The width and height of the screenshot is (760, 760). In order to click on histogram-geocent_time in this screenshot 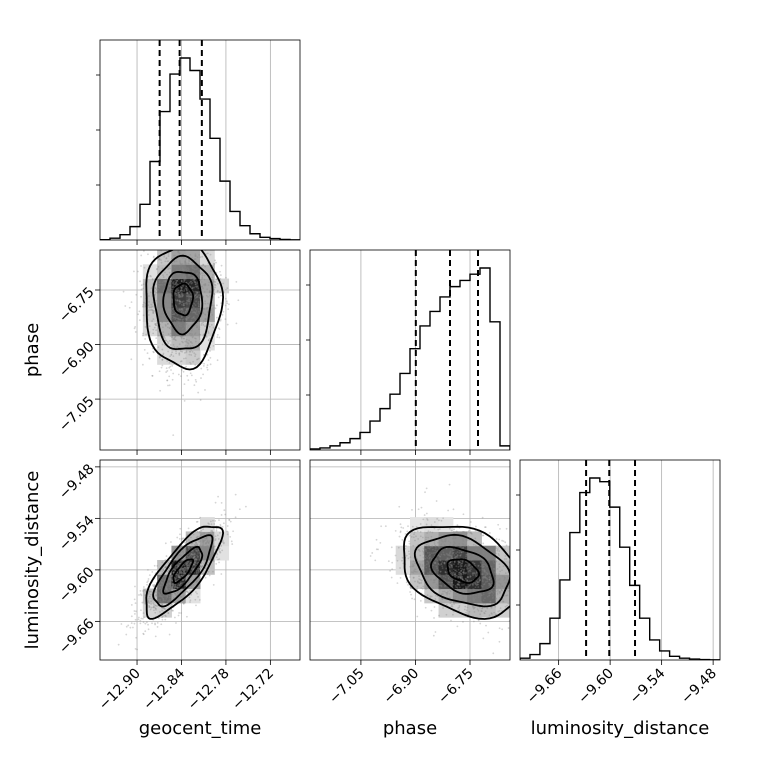, I will do `click(198, 140)`.